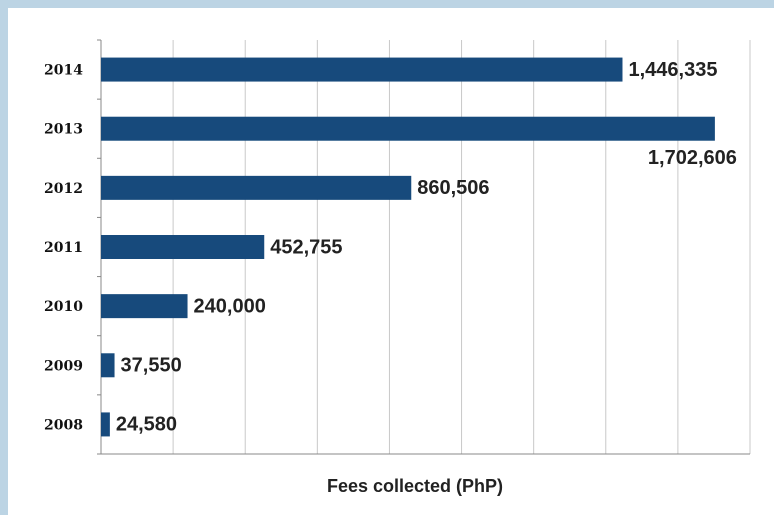  What do you see at coordinates (230, 306) in the screenshot?
I see `data-label: 240,000` at bounding box center [230, 306].